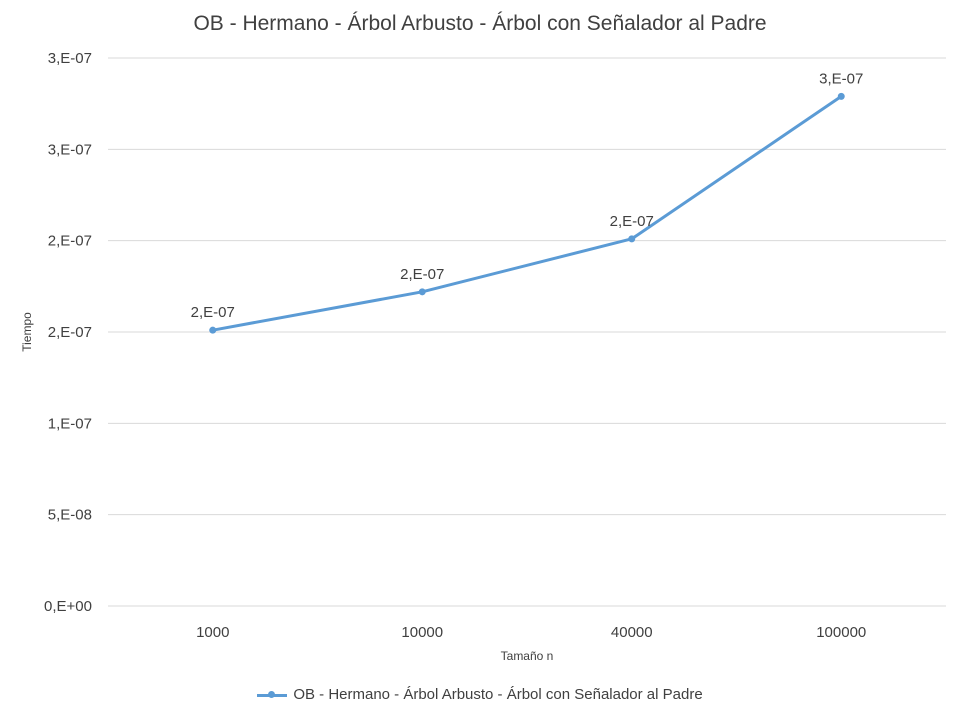 This screenshot has height=720, width=960. I want to click on x-tick-label: 100000, so click(841, 632).